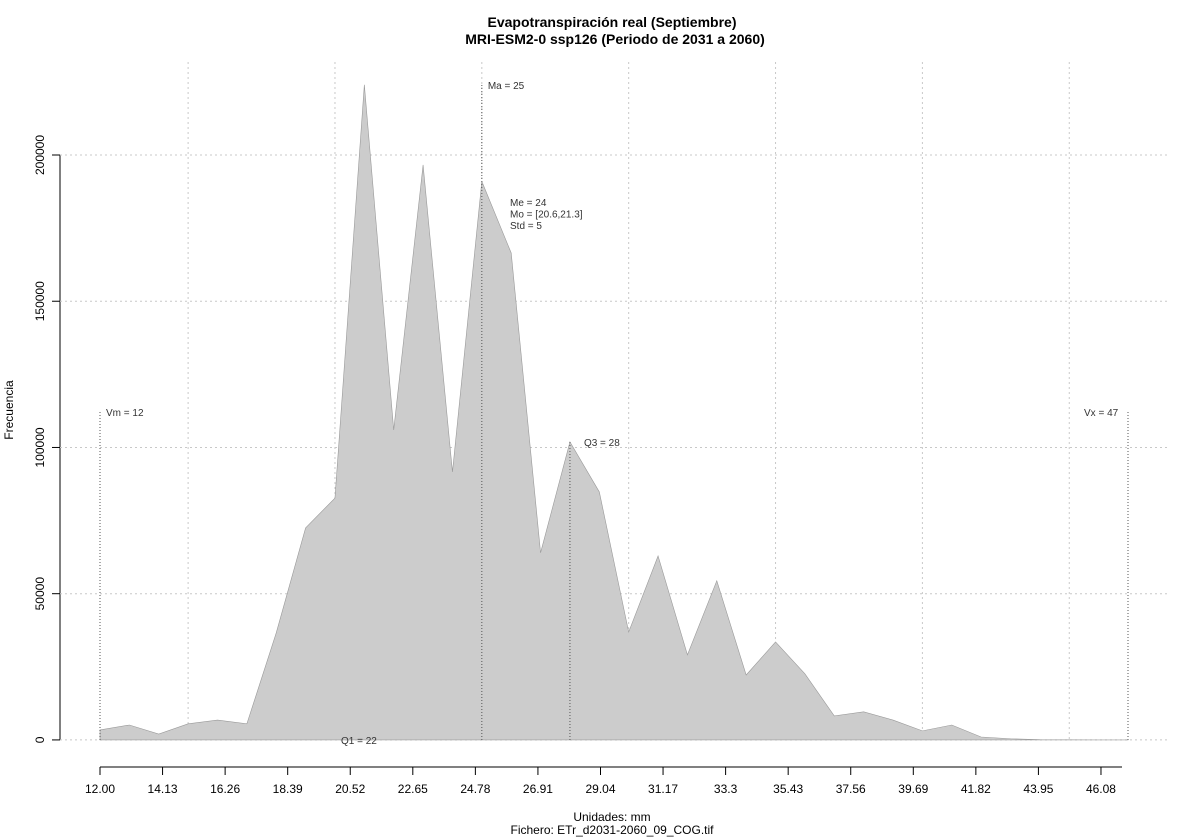 The image size is (1200, 840). What do you see at coordinates (359, 741) in the screenshot?
I see `q1-label: Q1 = 22` at bounding box center [359, 741].